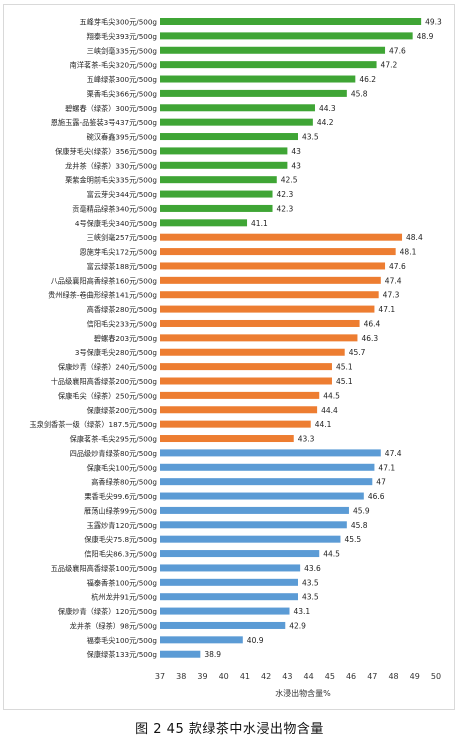  Describe the element at coordinates (122, 36) in the screenshot. I see `category-label: 翔泰毛尖393元/500g` at that location.